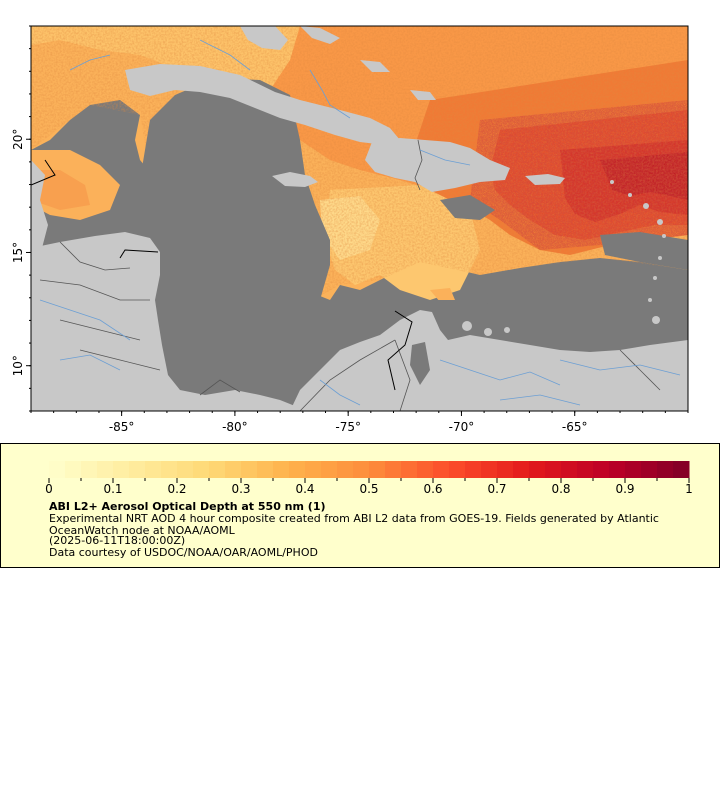 The image size is (720, 800). What do you see at coordinates (437, 165) in the screenshot?
I see `hispaniola` at bounding box center [437, 165].